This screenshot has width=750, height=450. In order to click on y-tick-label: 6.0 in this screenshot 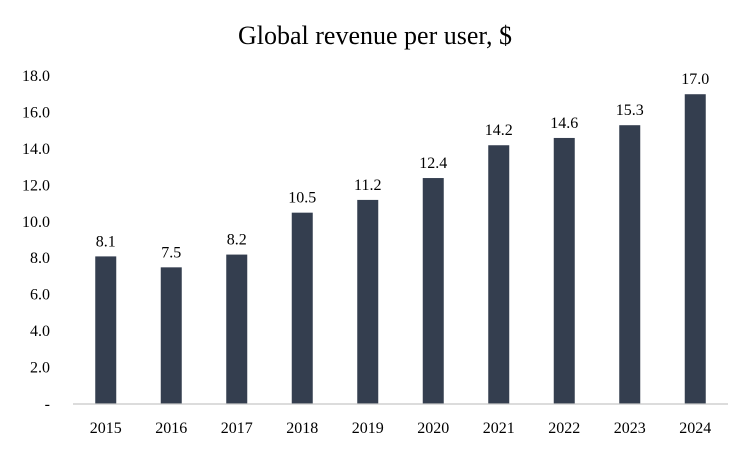, I will do `click(40, 295)`.